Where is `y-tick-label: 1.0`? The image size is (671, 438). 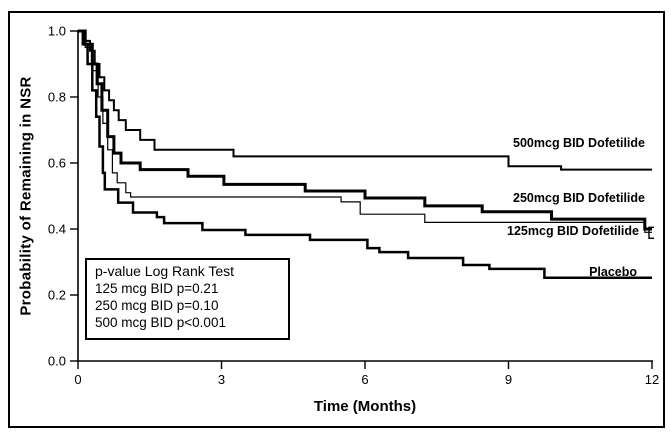 y-tick-label: 1.0 is located at coordinates (57, 31).